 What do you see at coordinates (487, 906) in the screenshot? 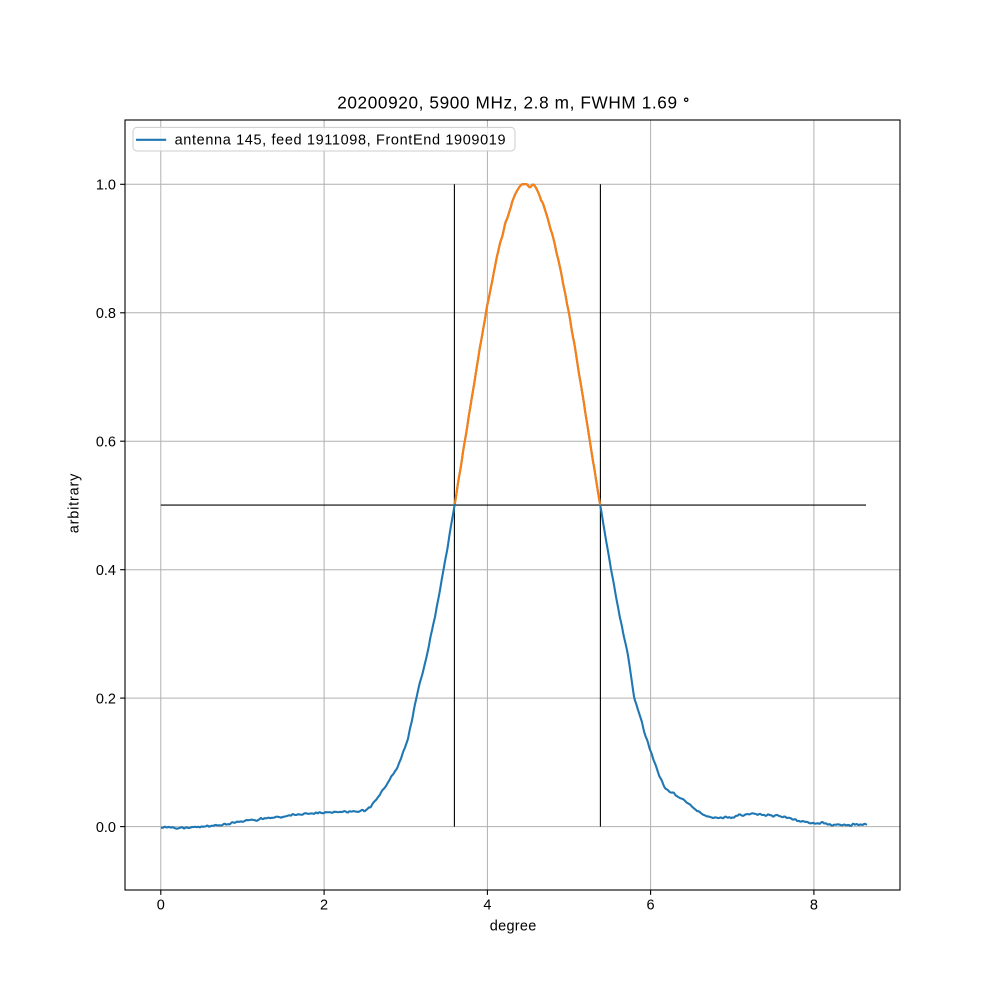
I see `svg-text: 4` at bounding box center [487, 906].